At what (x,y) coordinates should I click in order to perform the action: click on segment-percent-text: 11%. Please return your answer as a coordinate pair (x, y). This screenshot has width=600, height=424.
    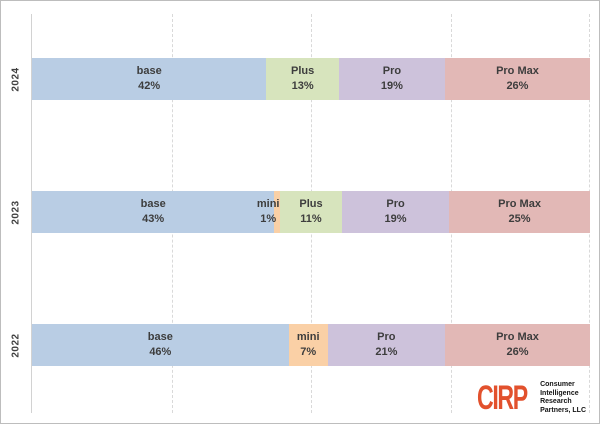
    Looking at the image, I should click on (311, 219).